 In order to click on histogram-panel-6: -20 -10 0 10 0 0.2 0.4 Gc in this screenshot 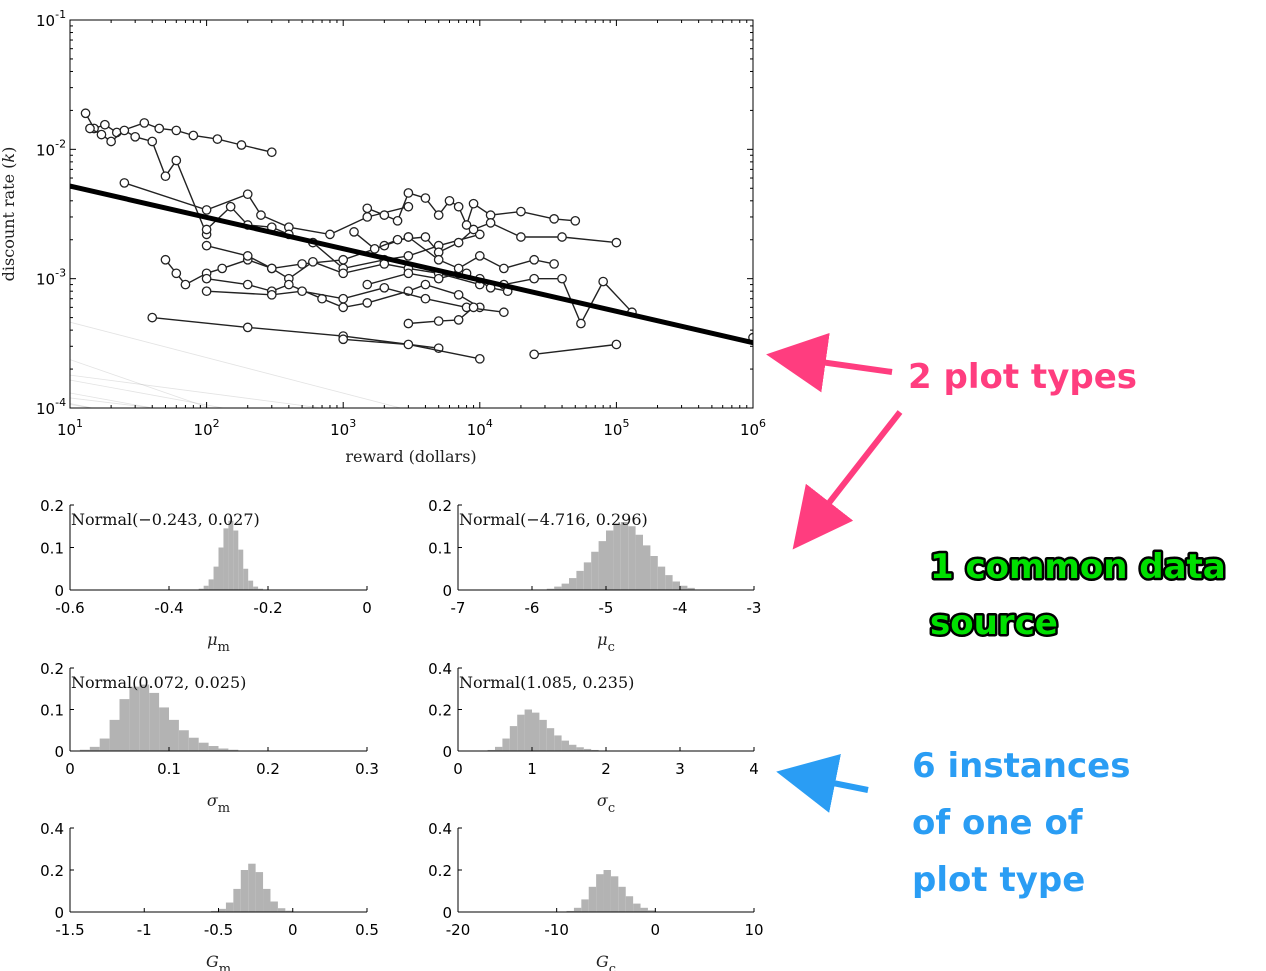, I will do `click(595, 895)`.